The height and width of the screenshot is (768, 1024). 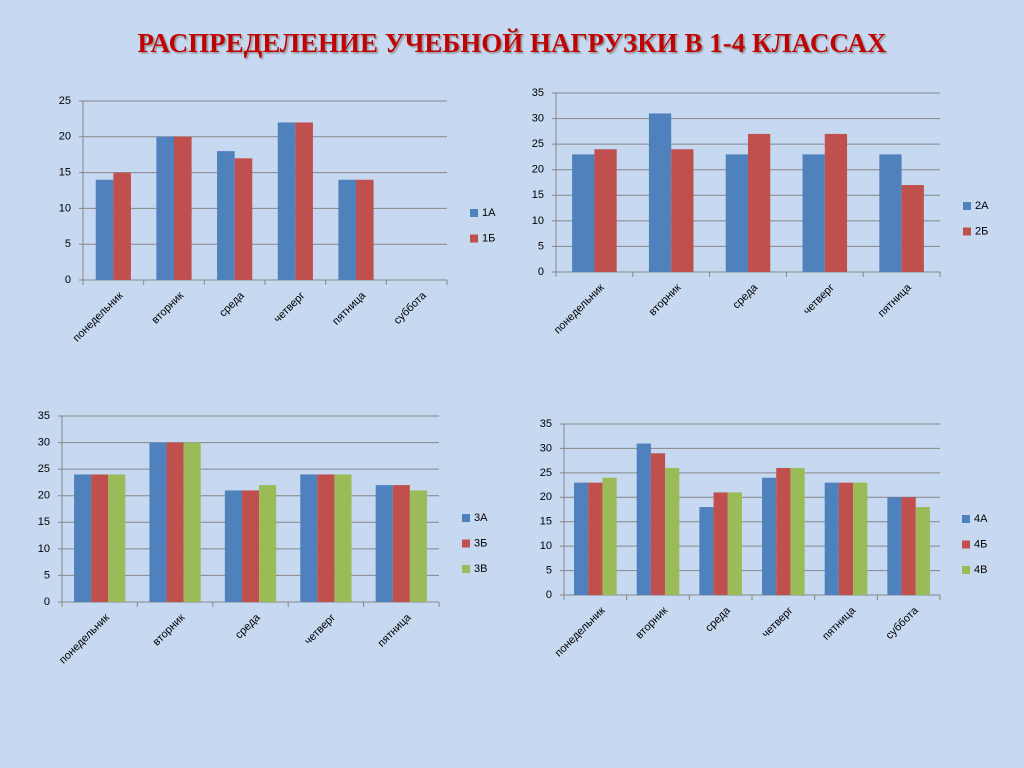 I want to click on legend-label: 3А, so click(x=481, y=518).